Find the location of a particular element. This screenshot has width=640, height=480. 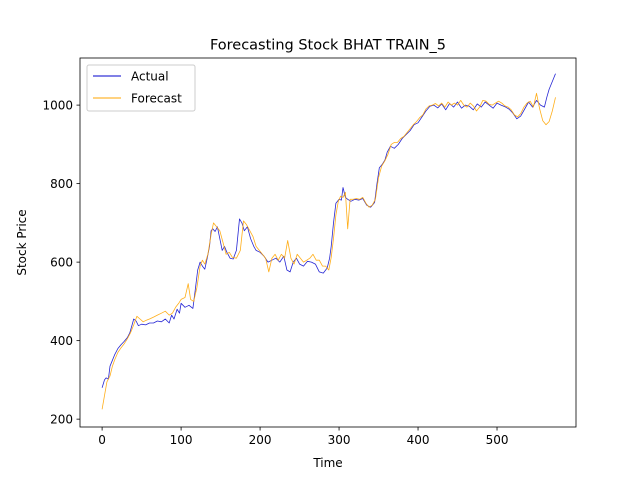

y-tick-label: 200 is located at coordinates (61, 419).